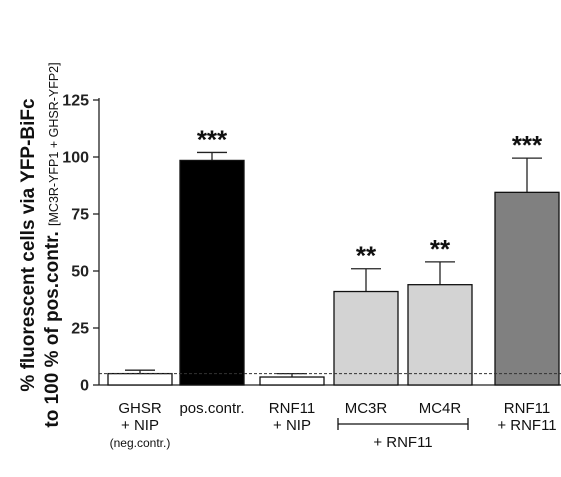  What do you see at coordinates (140, 443) in the screenshot?
I see `x-category-sublabel: (neg.contr.)` at bounding box center [140, 443].